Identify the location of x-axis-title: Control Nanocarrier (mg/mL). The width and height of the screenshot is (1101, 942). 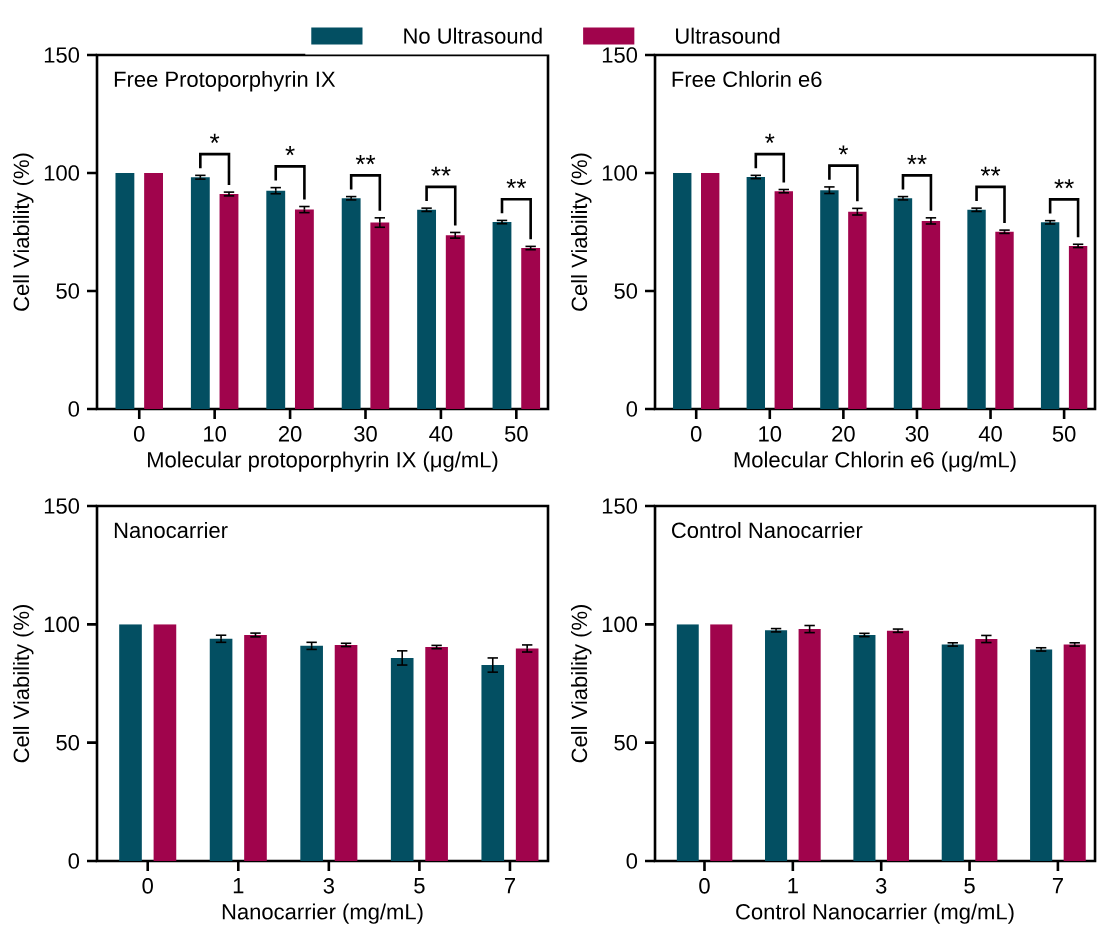
(875, 913).